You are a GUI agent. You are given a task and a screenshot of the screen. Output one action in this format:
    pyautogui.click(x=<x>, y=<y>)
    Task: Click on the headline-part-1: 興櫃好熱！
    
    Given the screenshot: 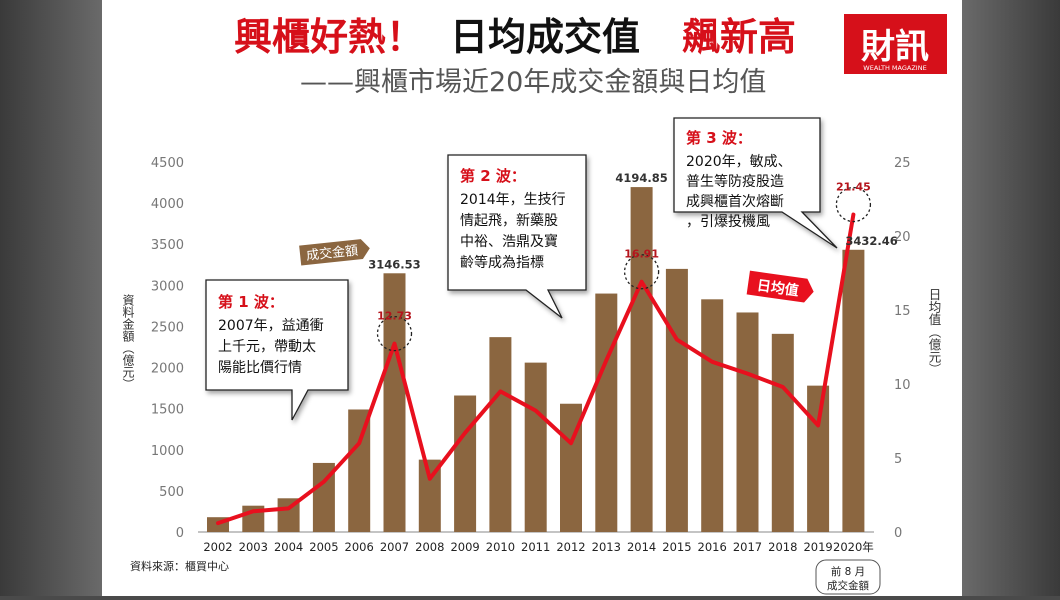 What is the action you would take?
    pyautogui.click(x=329, y=37)
    